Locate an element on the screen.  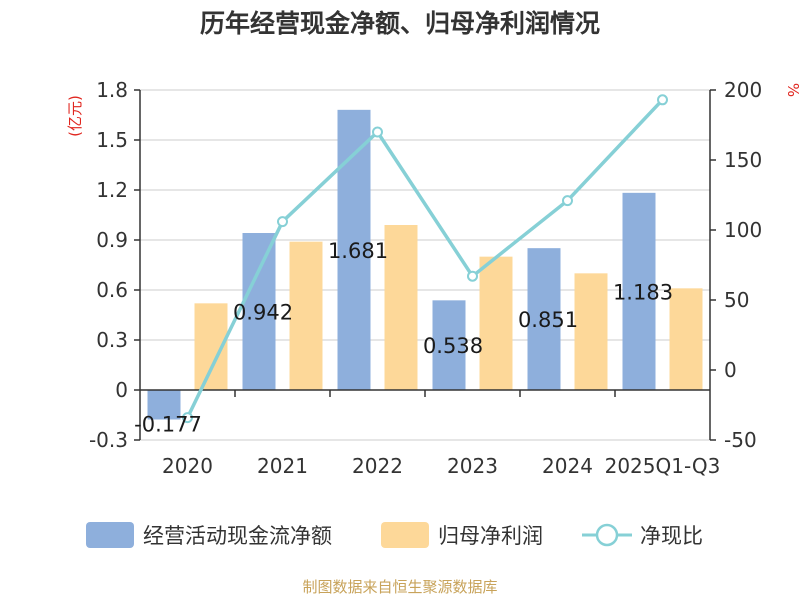
category-label: 2021 is located at coordinates (282, 466).